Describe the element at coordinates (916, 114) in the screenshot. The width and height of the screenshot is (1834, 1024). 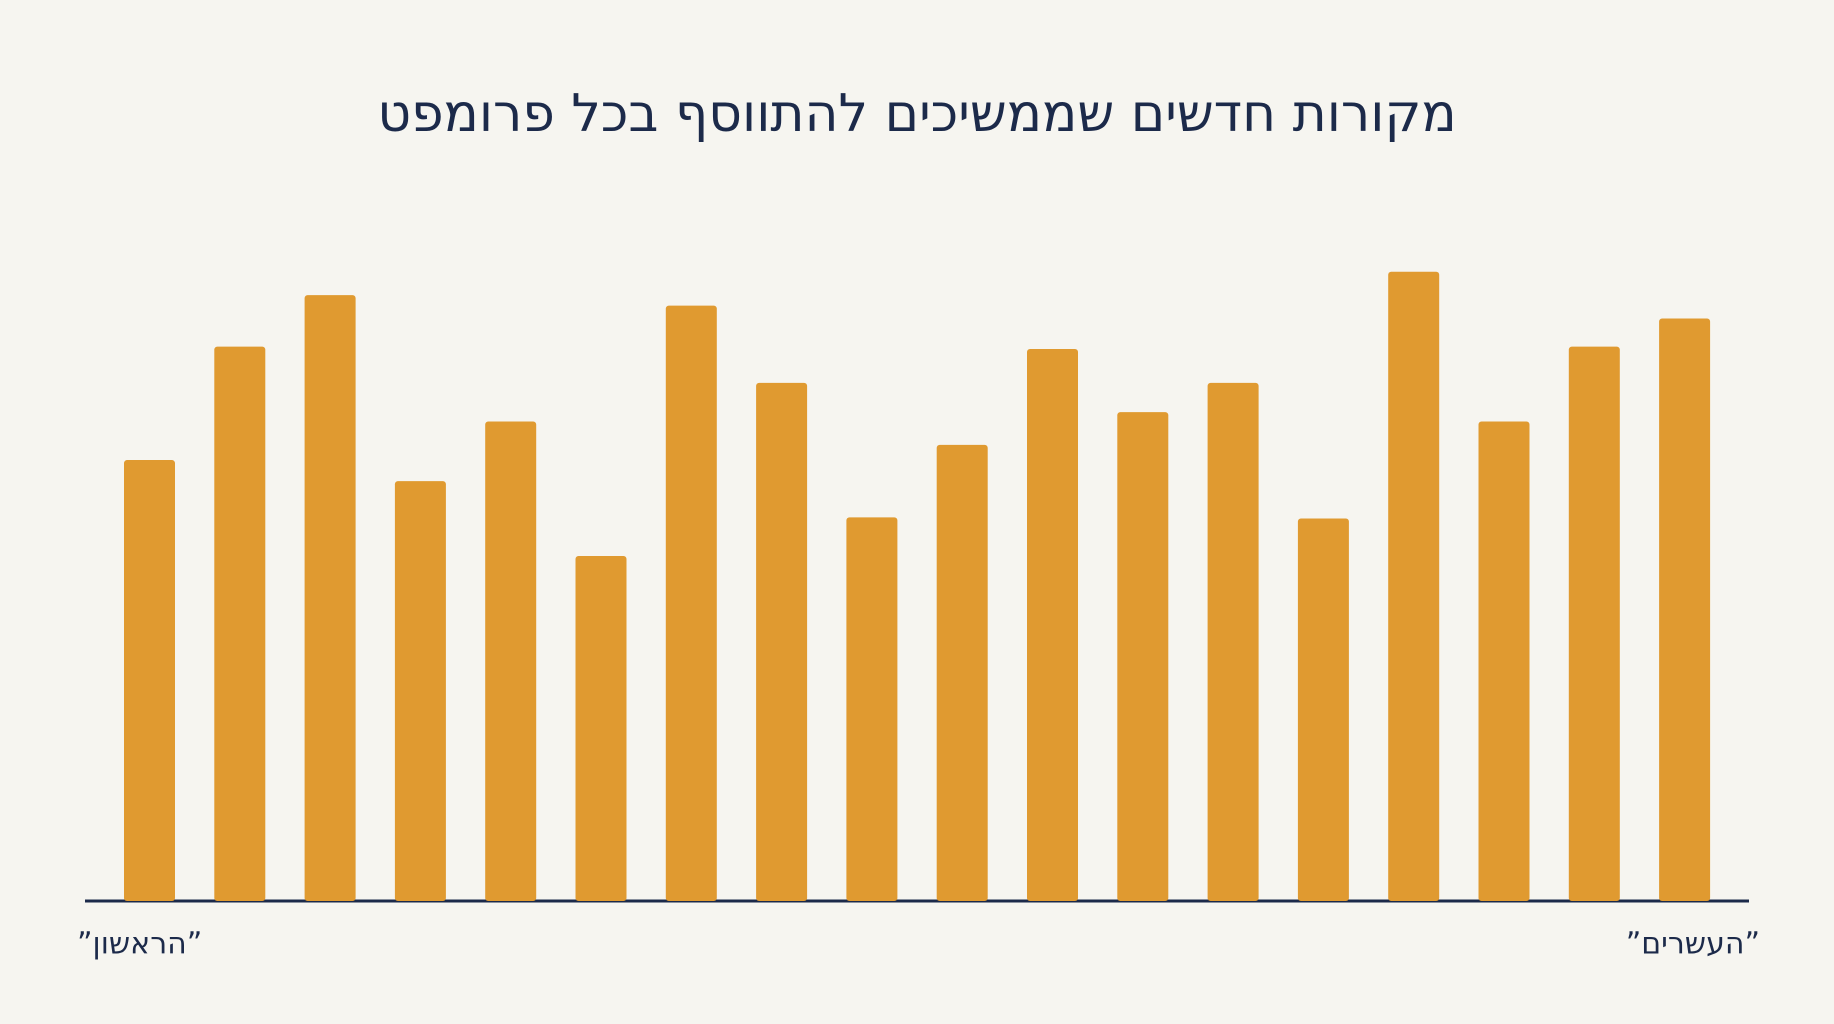
I see `chart-title: מקורות חדשים שממשיכים להתווסף בכל פרומפט` at that location.